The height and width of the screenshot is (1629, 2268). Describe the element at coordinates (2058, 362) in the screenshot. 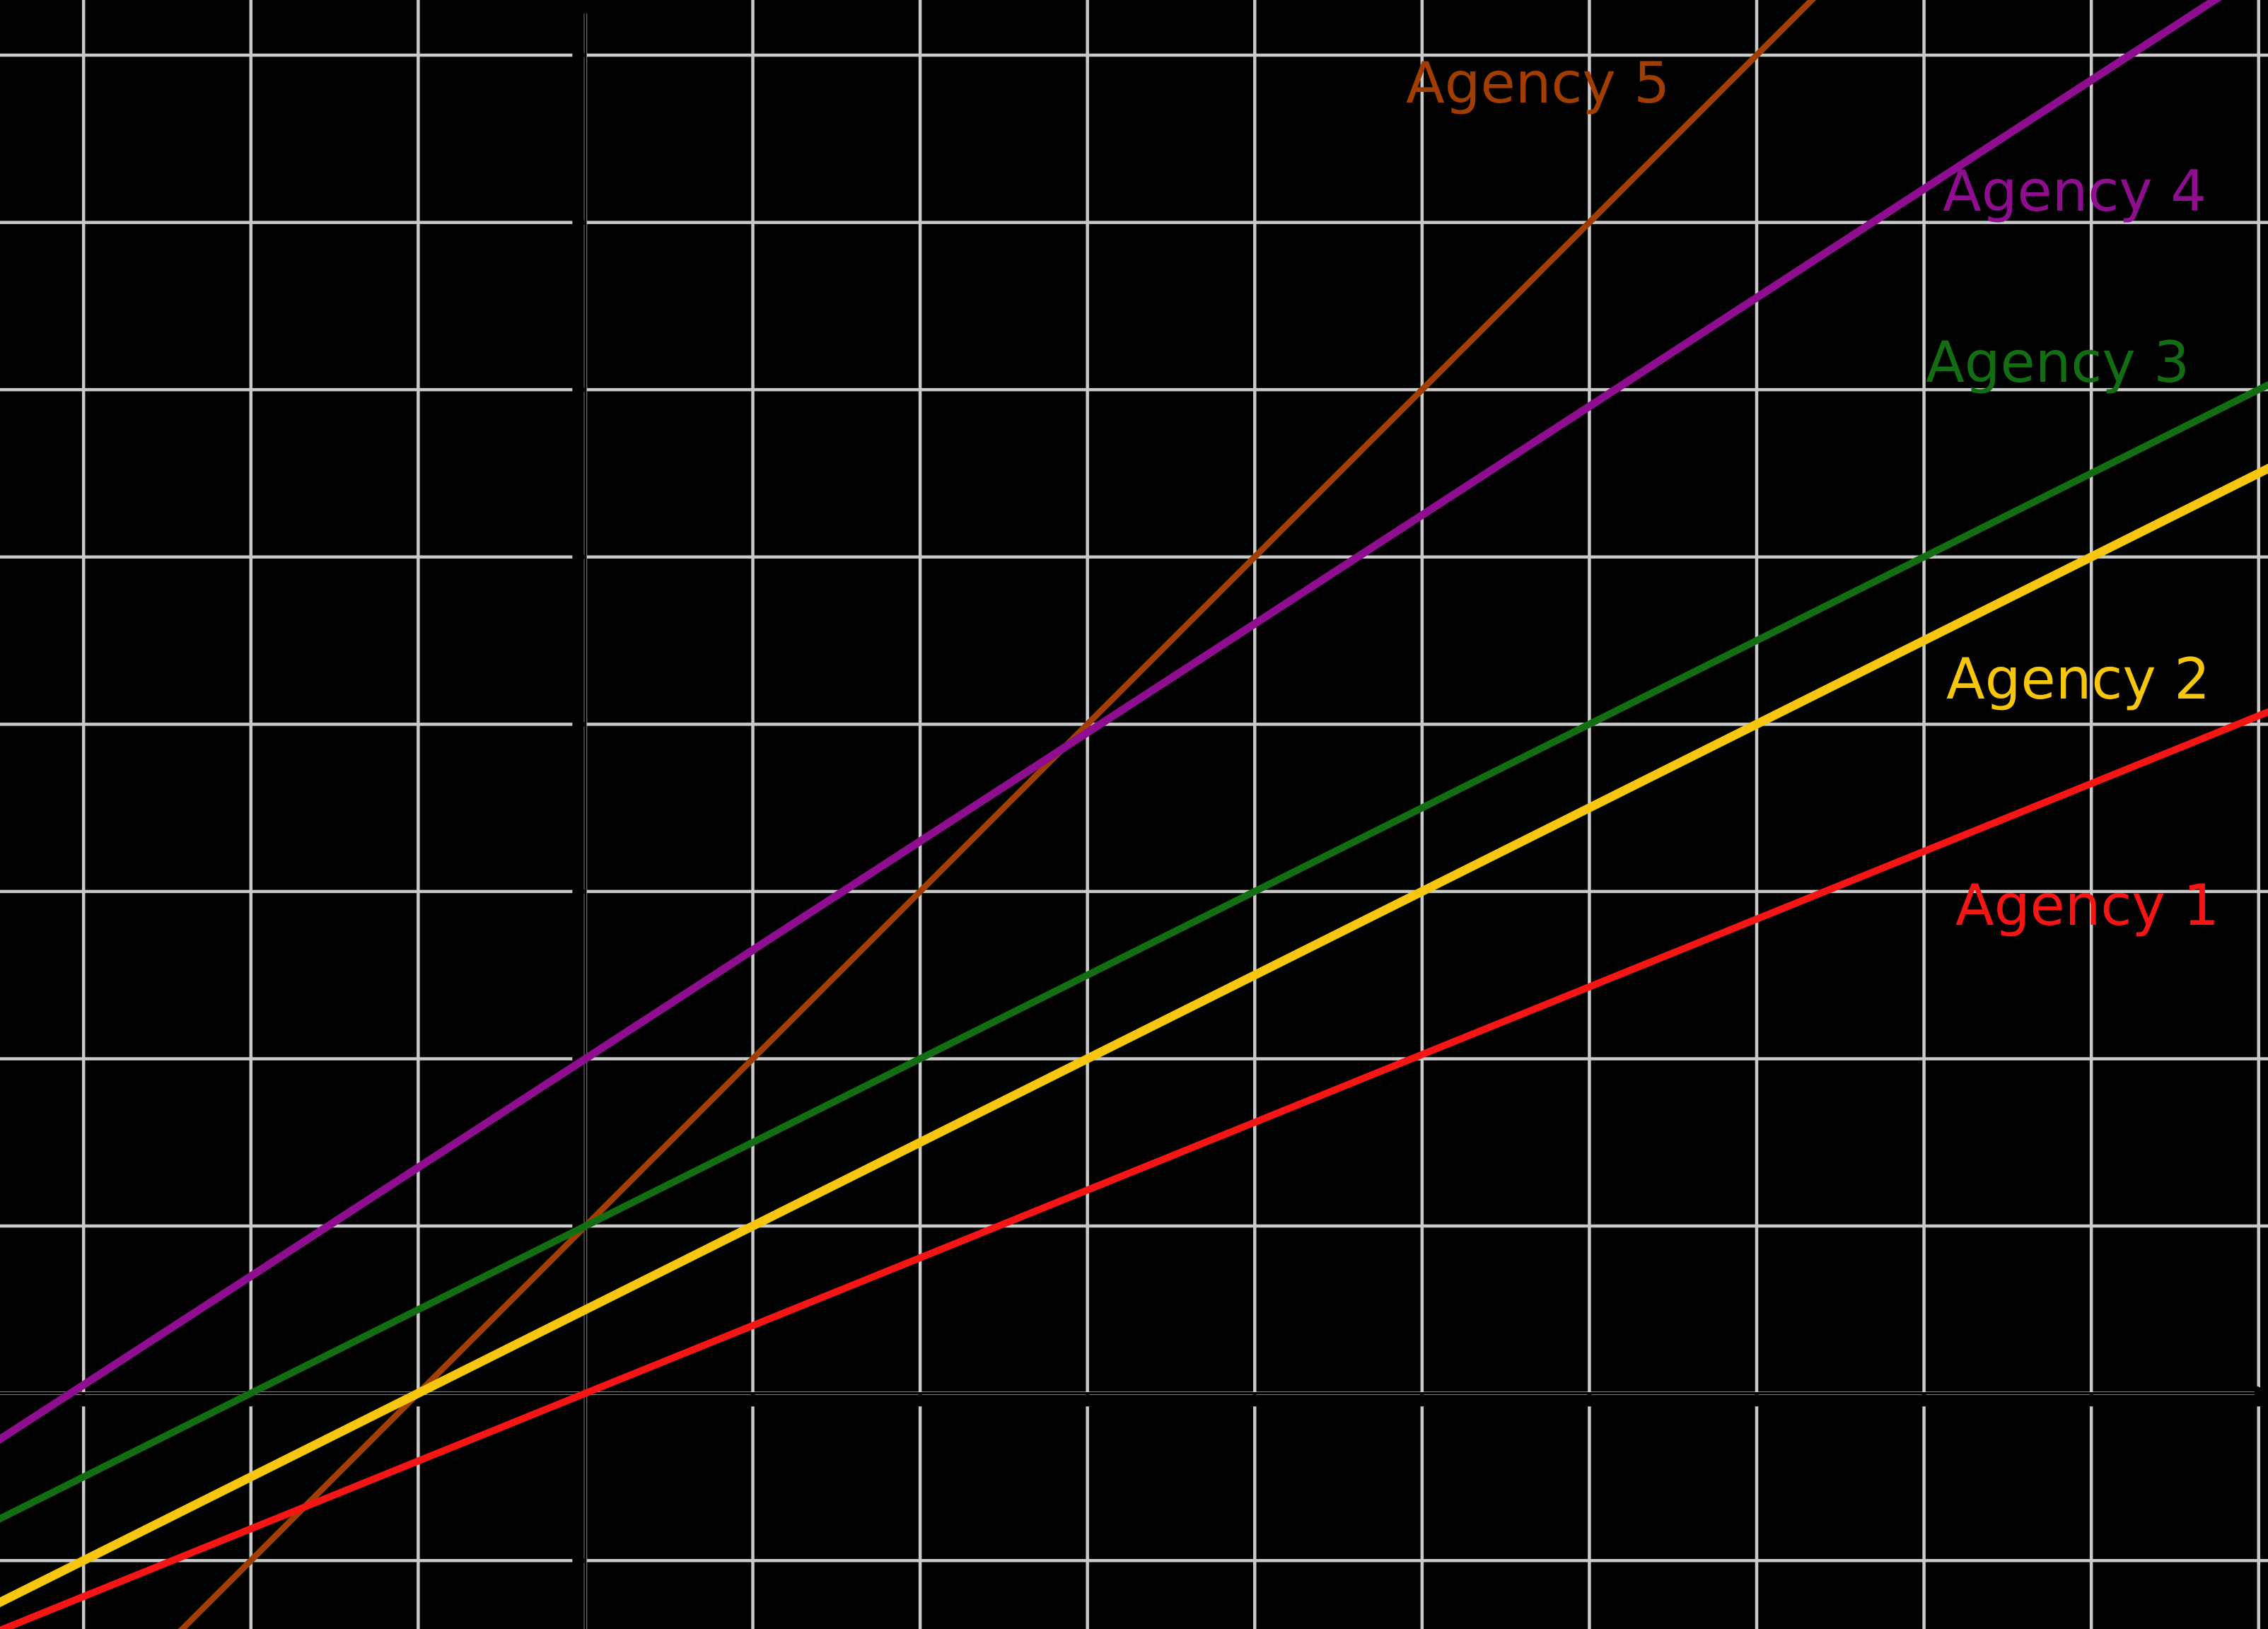

I see `series-label-agency-3: Agency 3` at that location.